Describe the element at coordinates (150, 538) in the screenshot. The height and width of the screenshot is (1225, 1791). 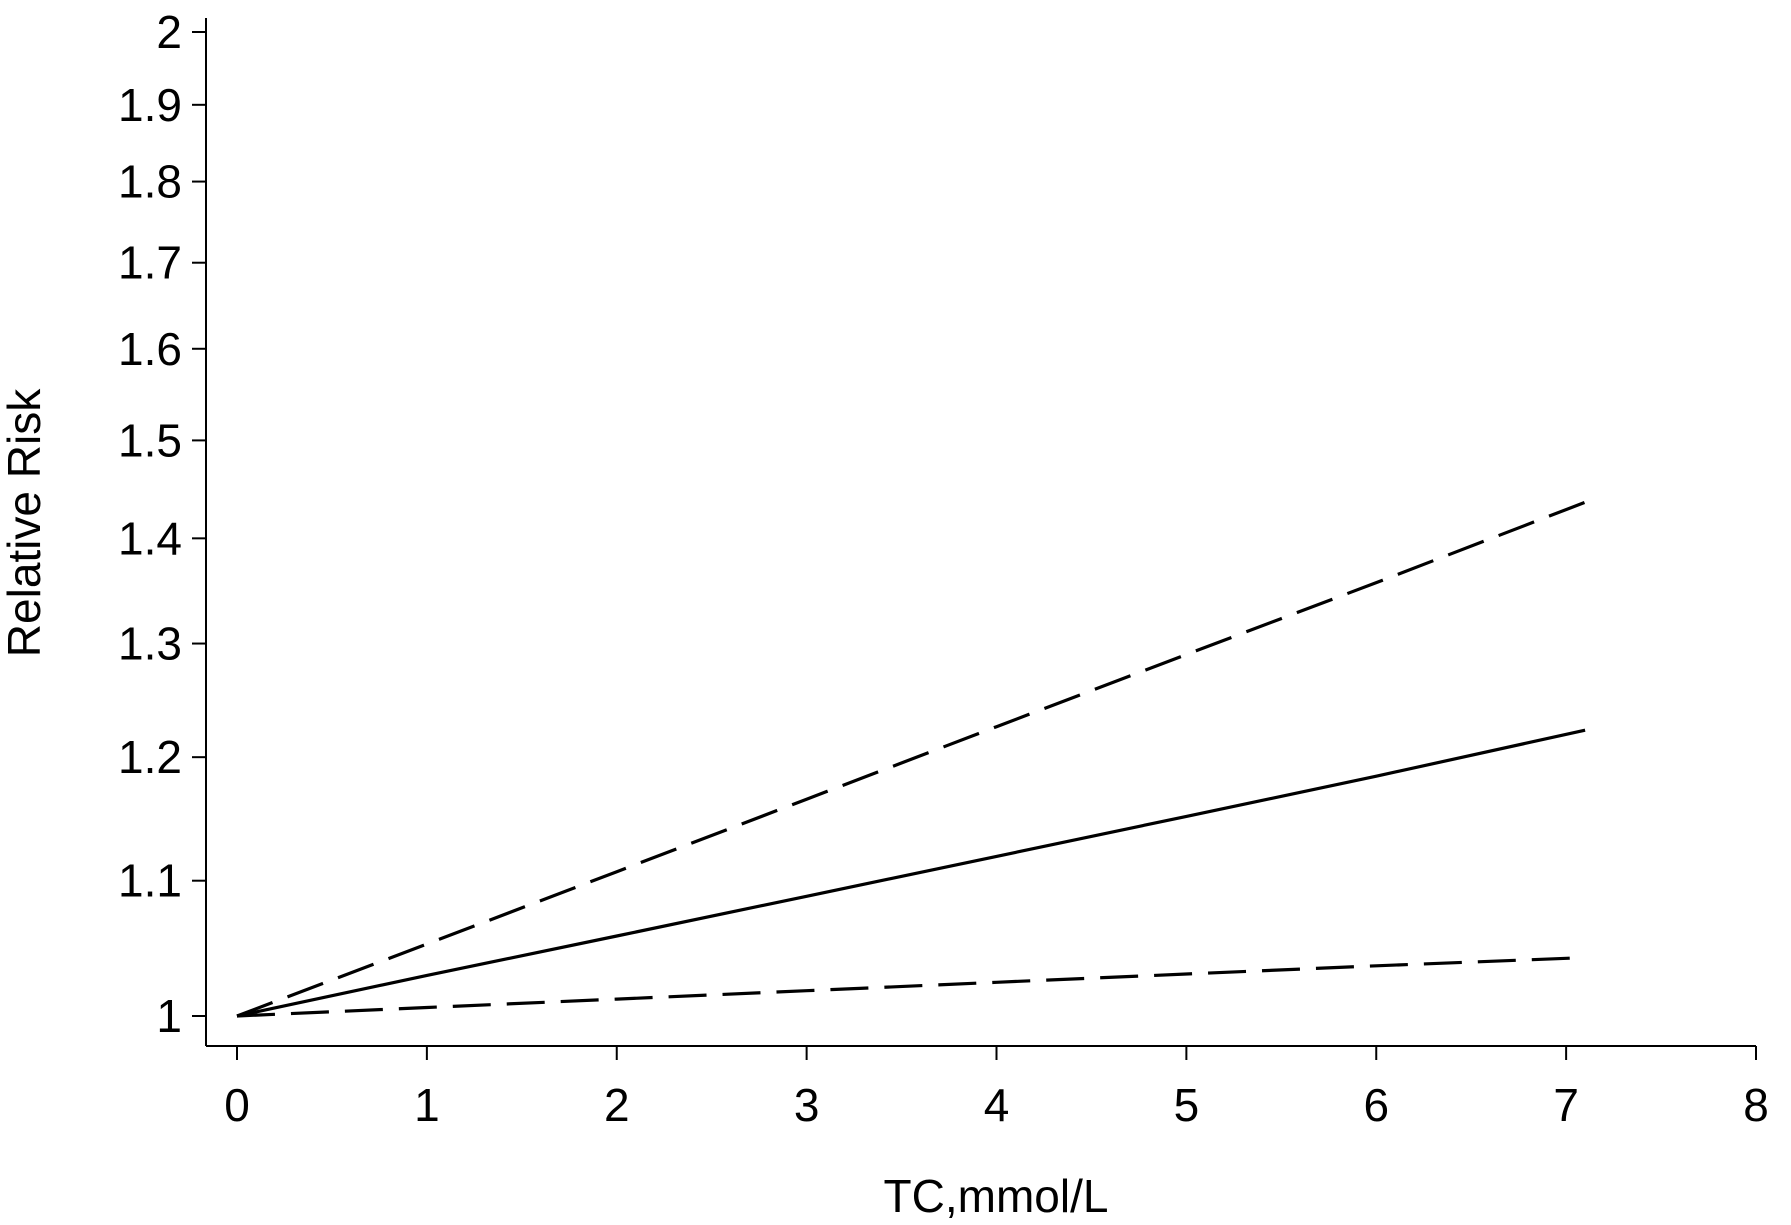
I see `y-tick-label: 1.4` at that location.